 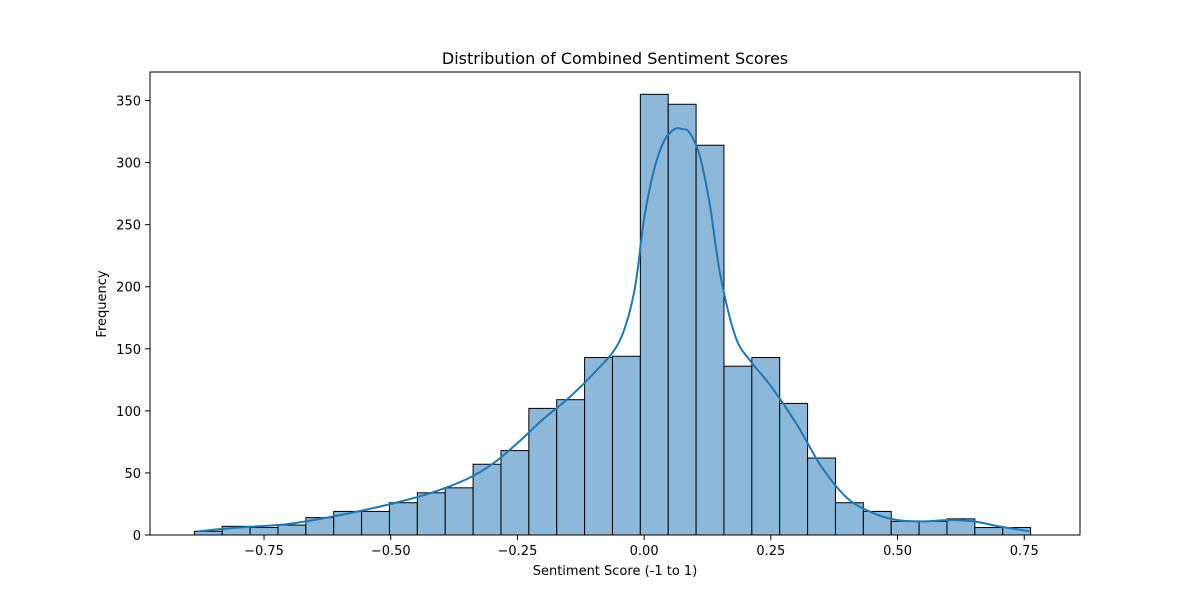 What do you see at coordinates (128, 288) in the screenshot?
I see `y-tick-label: 200` at bounding box center [128, 288].